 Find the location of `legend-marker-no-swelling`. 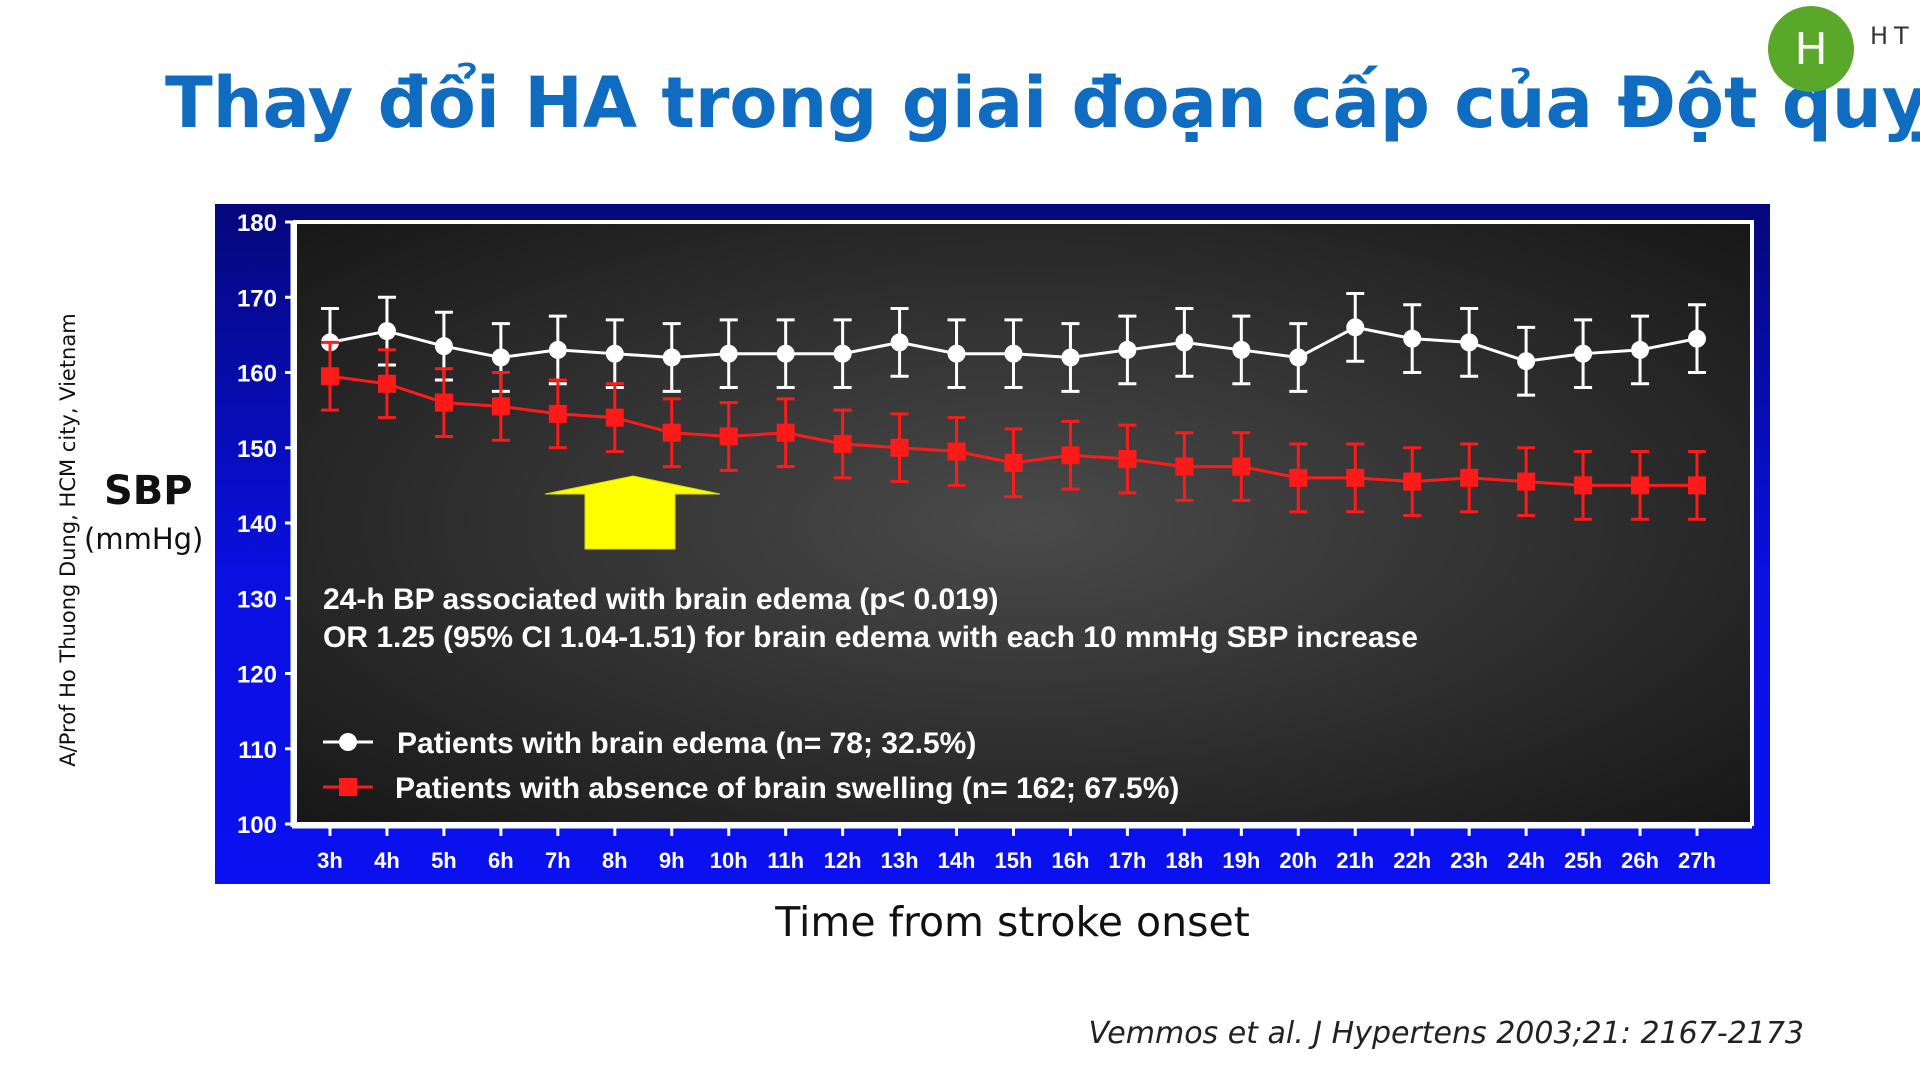

legend-marker-no-swelling is located at coordinates (348, 787).